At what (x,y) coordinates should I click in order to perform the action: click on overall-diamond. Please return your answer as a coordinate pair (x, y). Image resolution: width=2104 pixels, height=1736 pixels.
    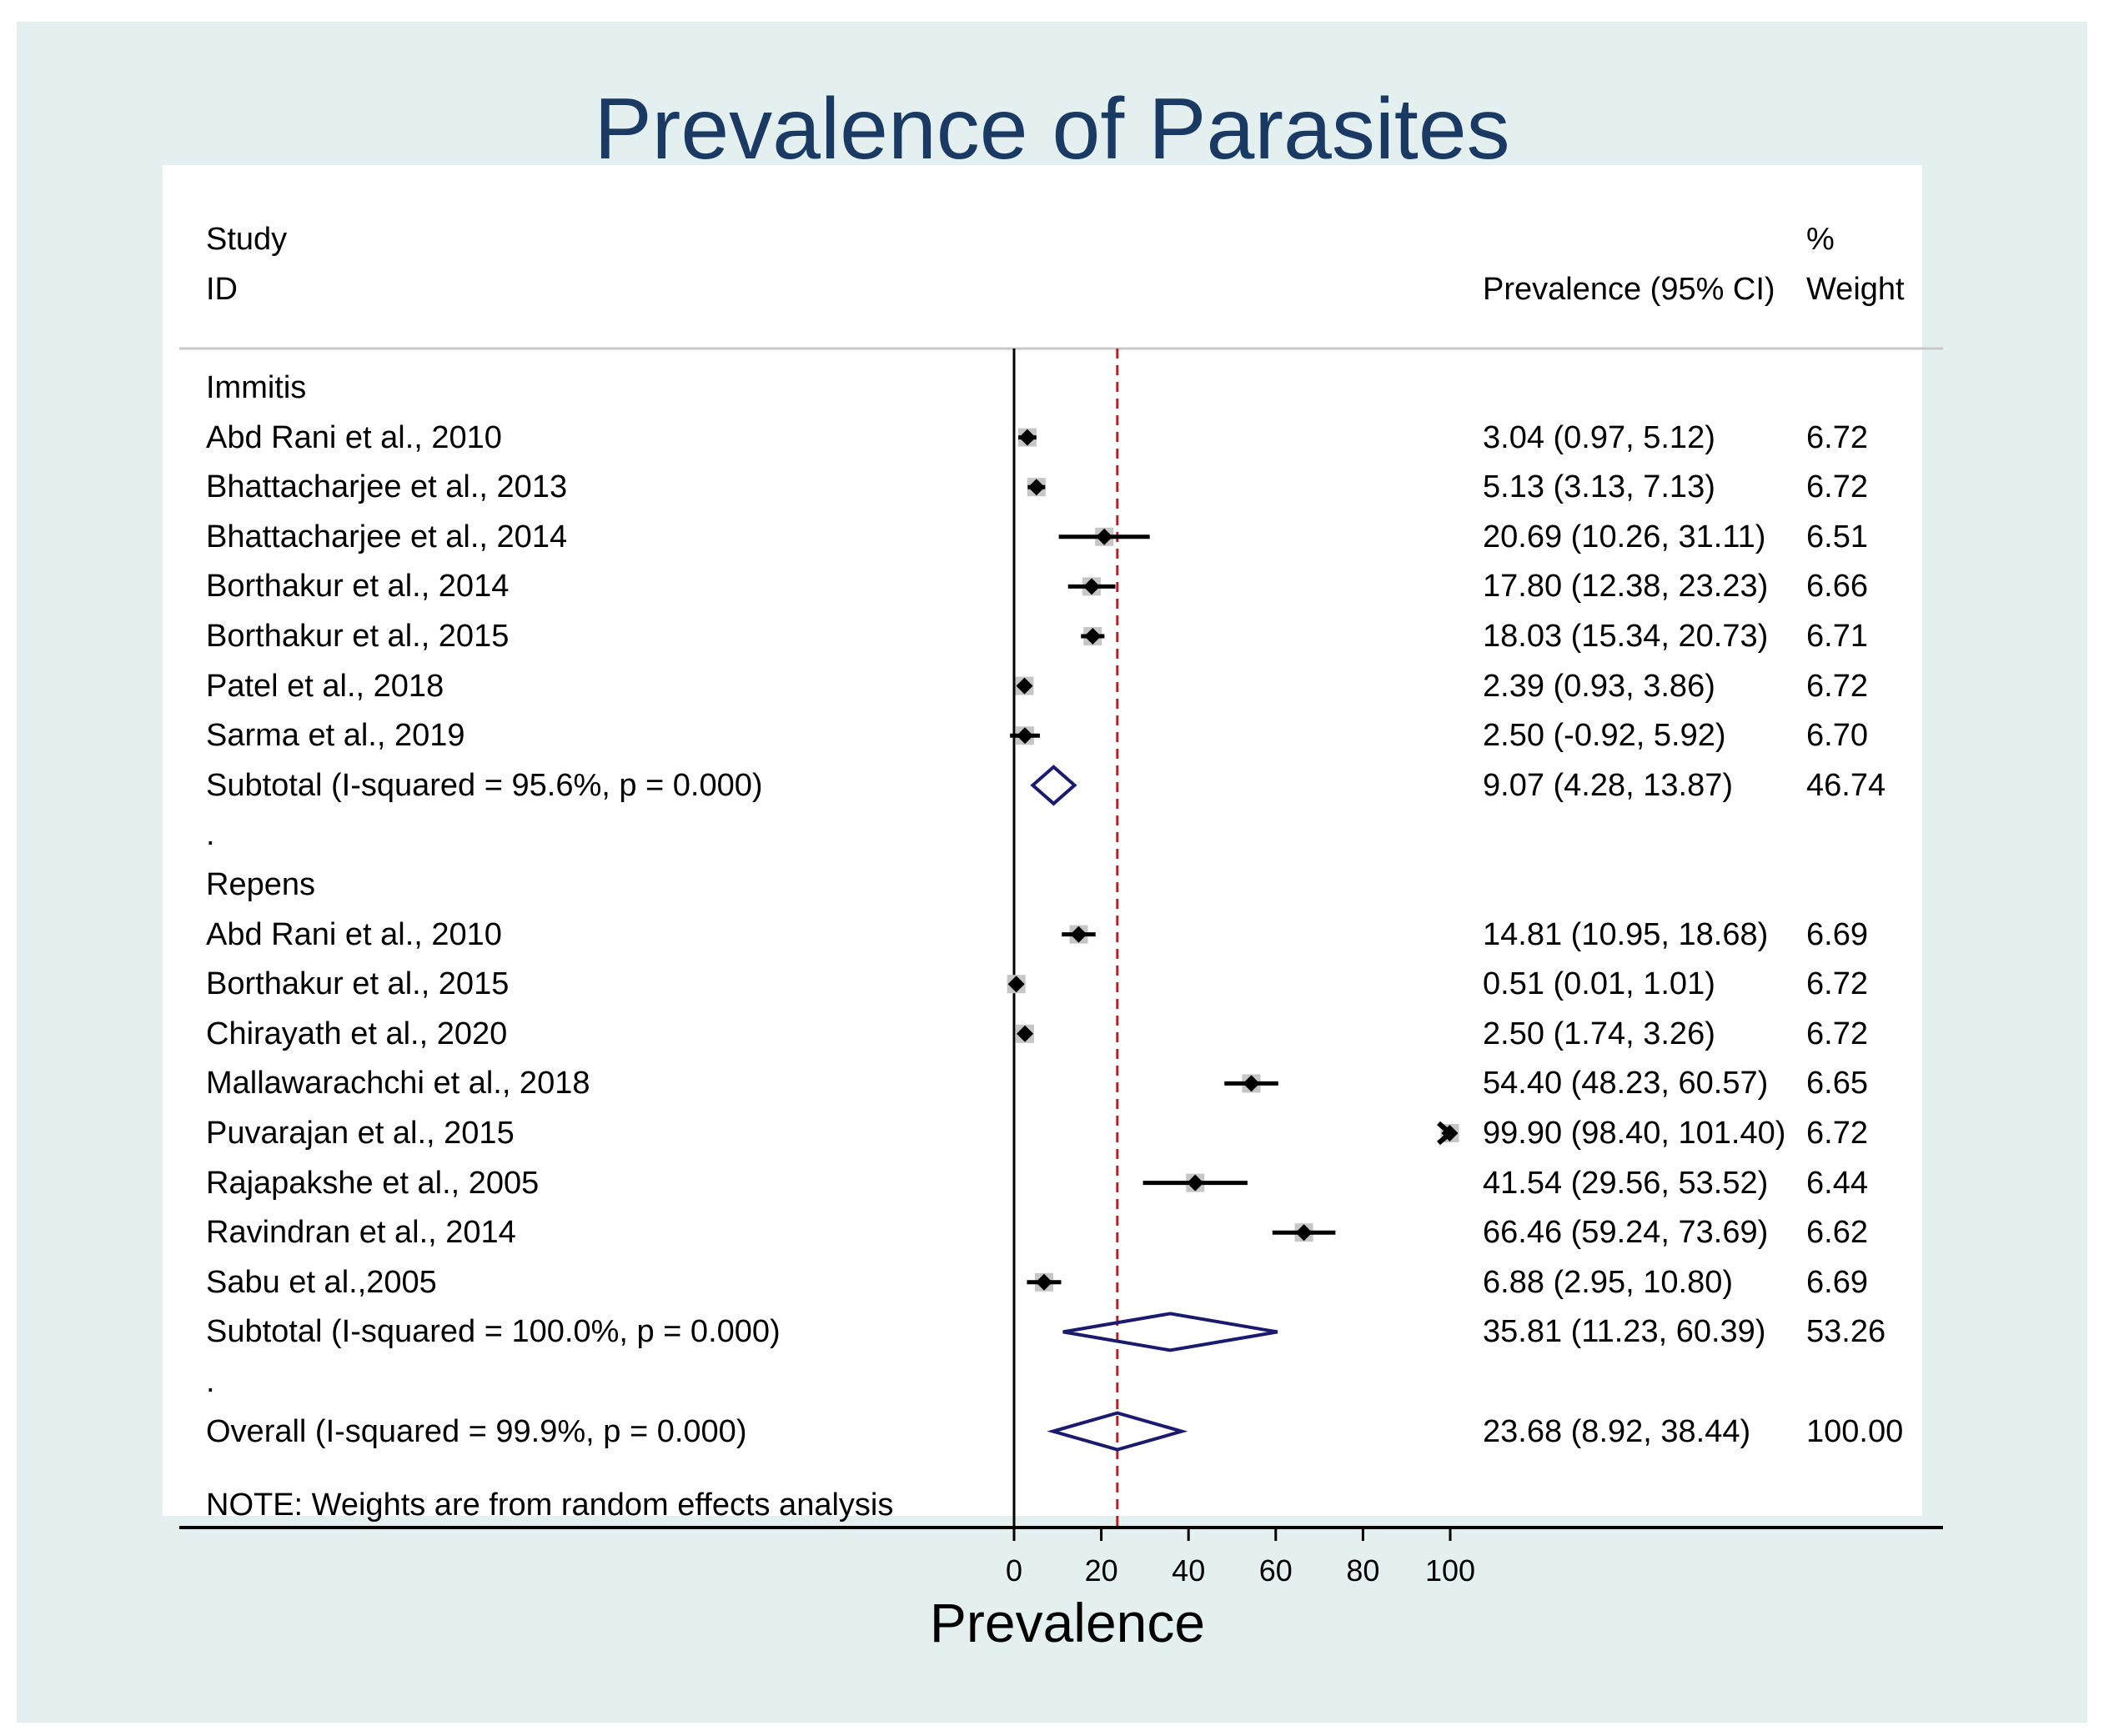
    Looking at the image, I should click on (1117, 1431).